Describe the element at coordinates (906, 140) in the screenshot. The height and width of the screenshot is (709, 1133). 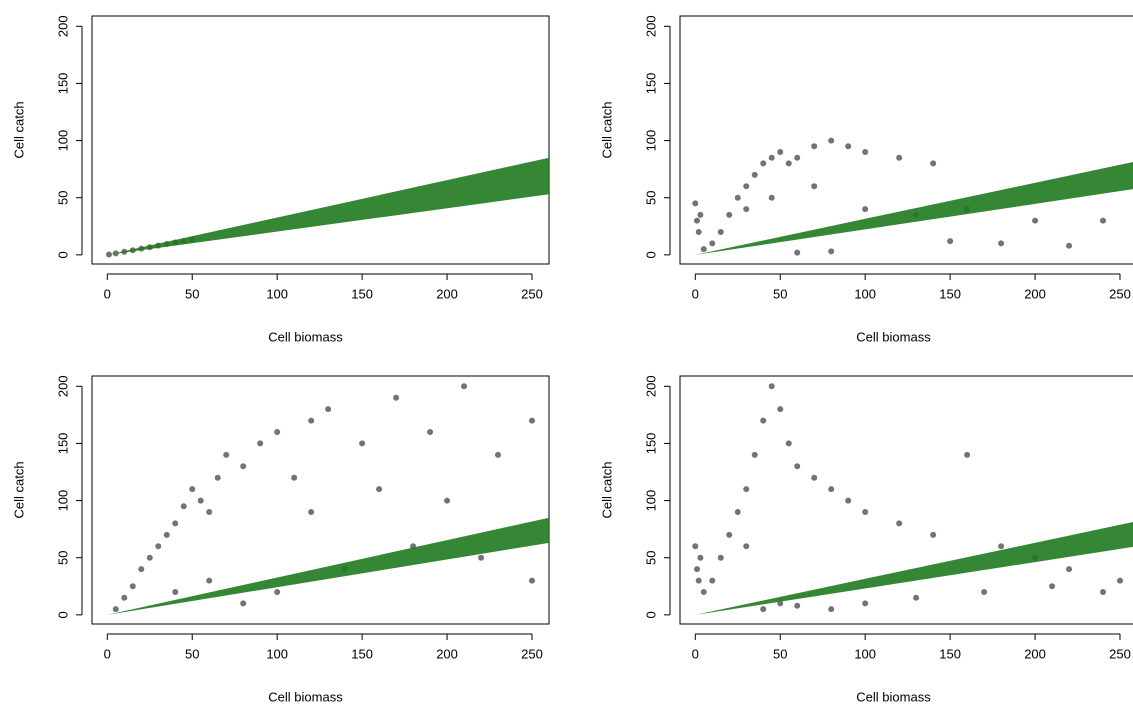
I see `plot-box` at that location.